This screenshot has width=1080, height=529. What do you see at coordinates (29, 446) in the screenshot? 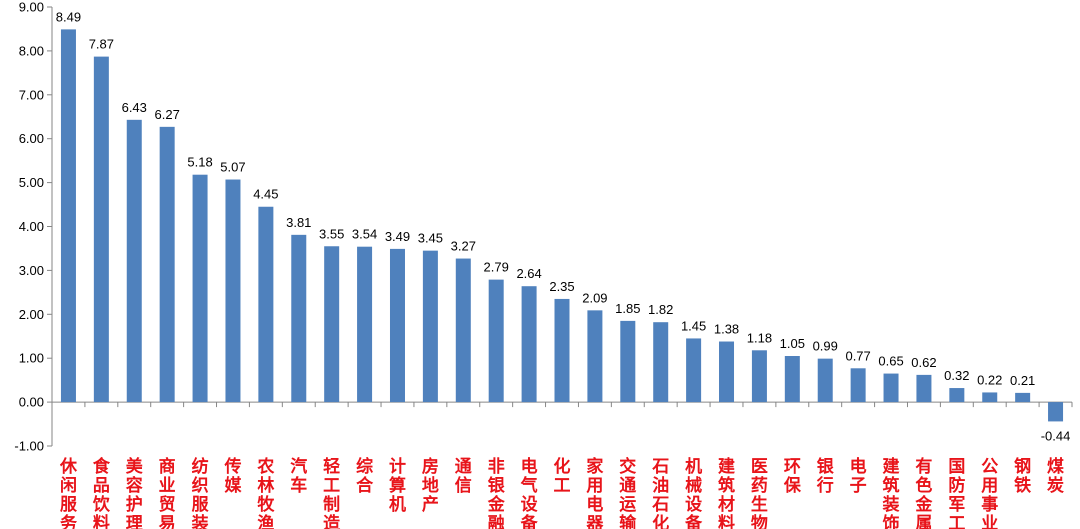
I see `y-tick-label: -1.00` at bounding box center [29, 446].